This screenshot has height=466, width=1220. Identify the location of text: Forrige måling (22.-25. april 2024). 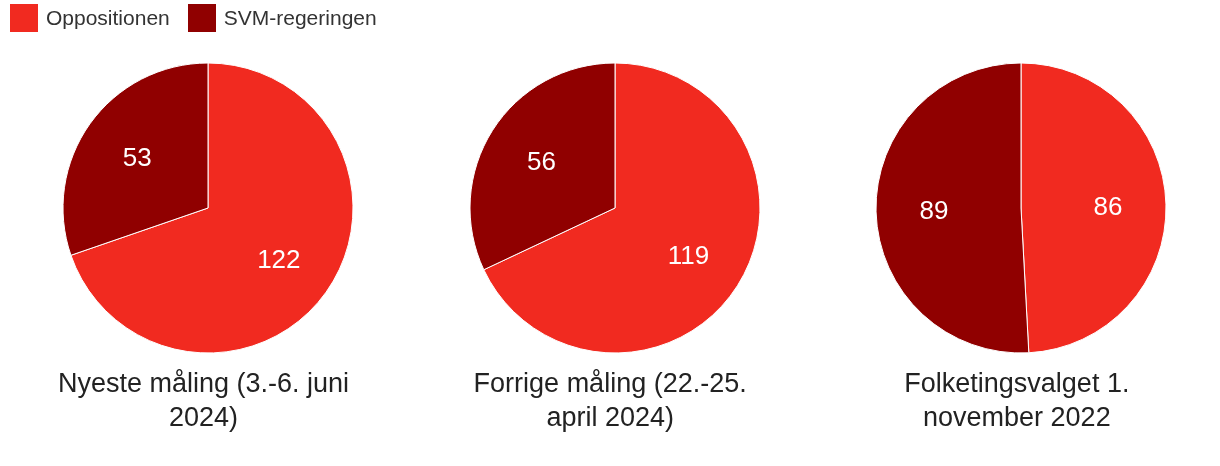
(610, 400).